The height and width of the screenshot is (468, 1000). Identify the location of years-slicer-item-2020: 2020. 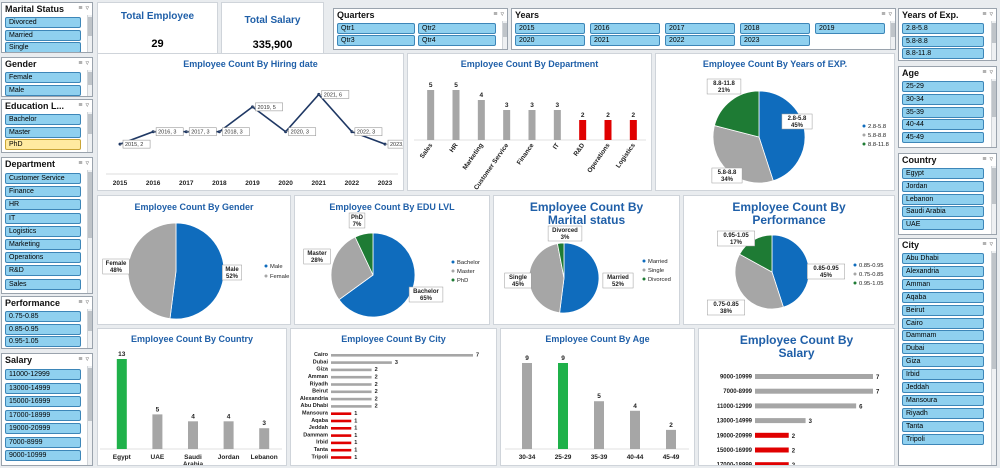
(550, 40).